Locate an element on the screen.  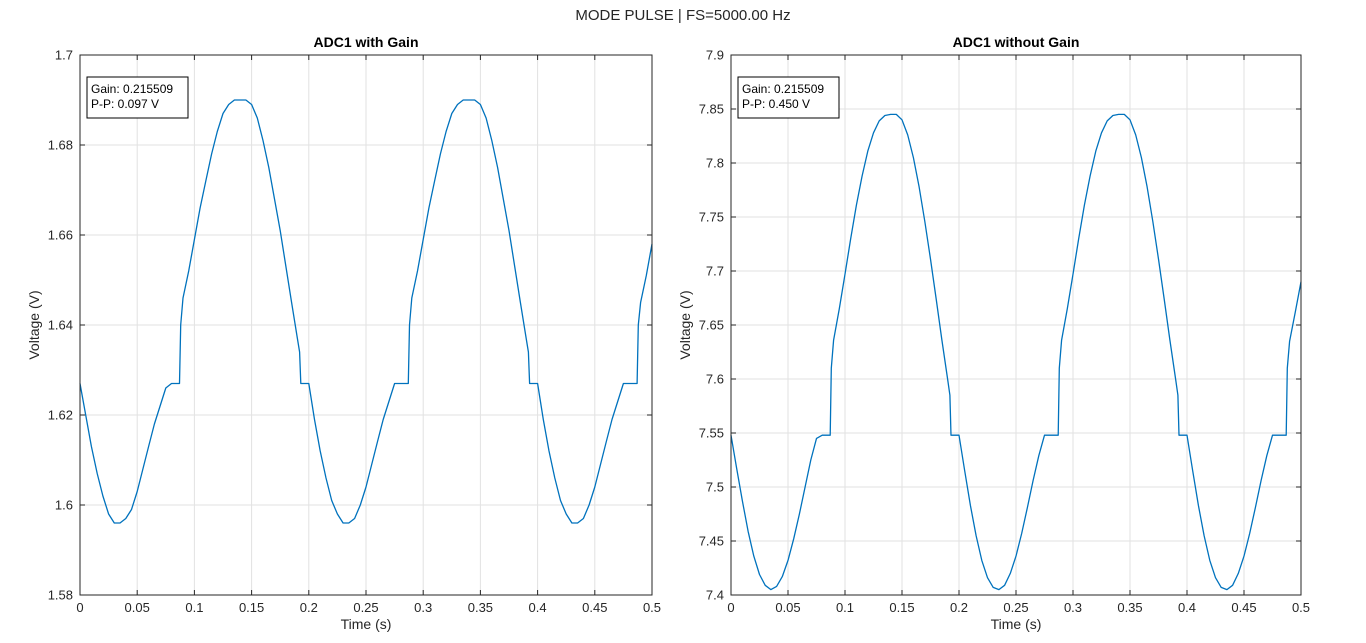
y-tick-label: 7.85 is located at coordinates (711, 109).